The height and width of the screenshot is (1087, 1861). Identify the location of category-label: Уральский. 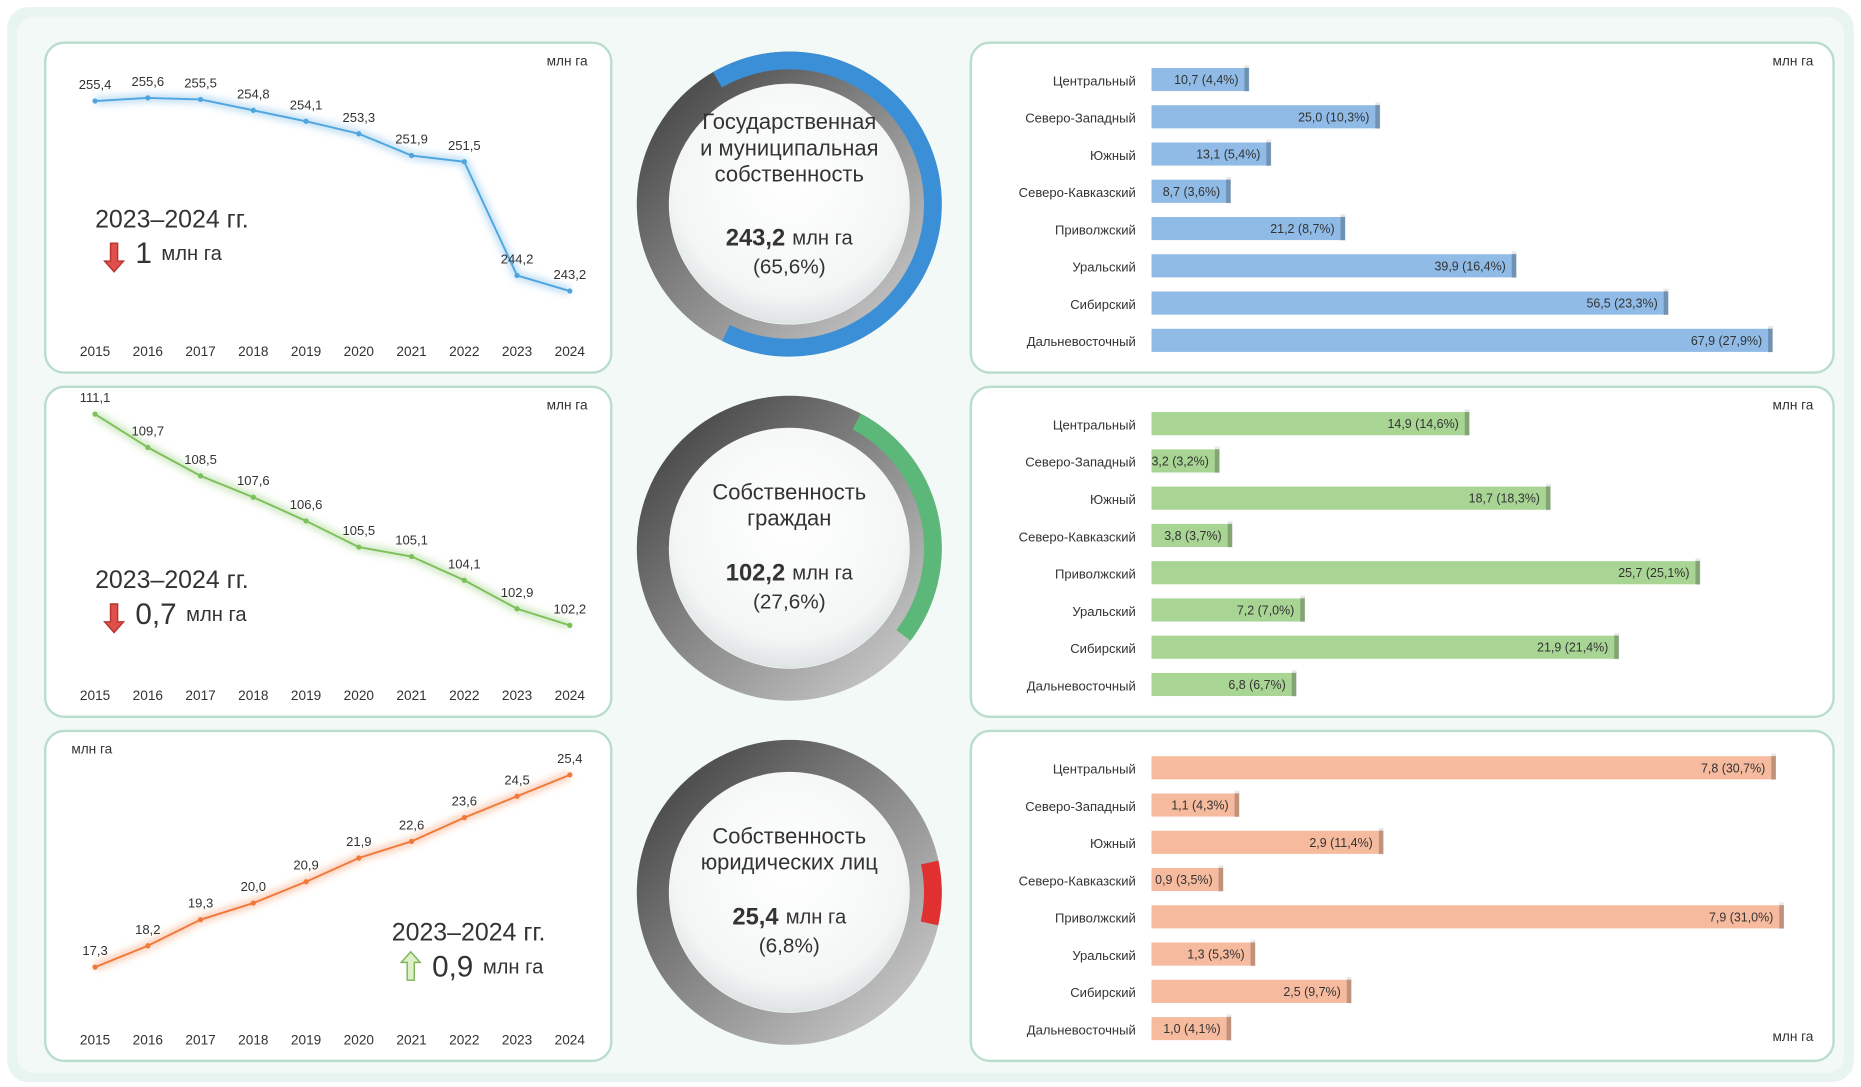
(1103, 955).